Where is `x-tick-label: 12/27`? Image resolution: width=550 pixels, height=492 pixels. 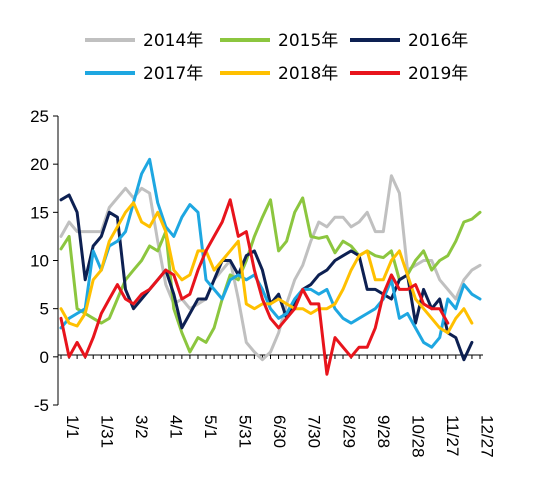
x-tick-label: 12/27 is located at coordinates (486, 436).